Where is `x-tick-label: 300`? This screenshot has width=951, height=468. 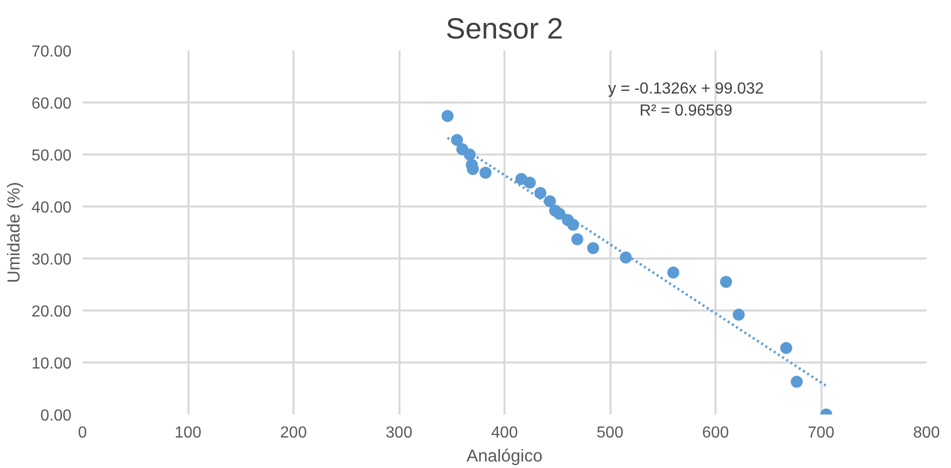 x-tick-label: 300 is located at coordinates (399, 433).